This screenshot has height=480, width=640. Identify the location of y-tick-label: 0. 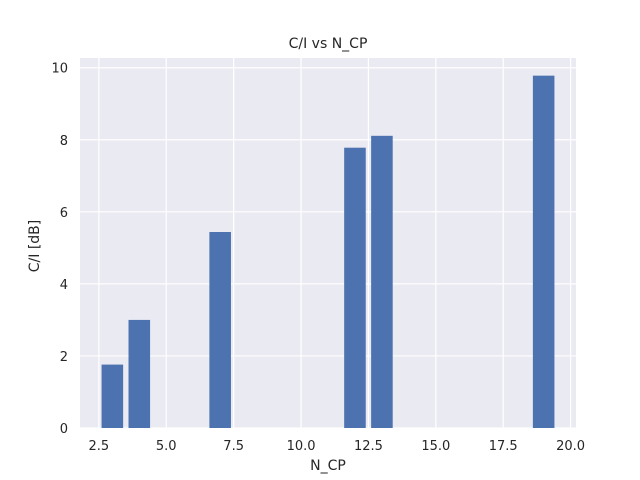
(64, 429).